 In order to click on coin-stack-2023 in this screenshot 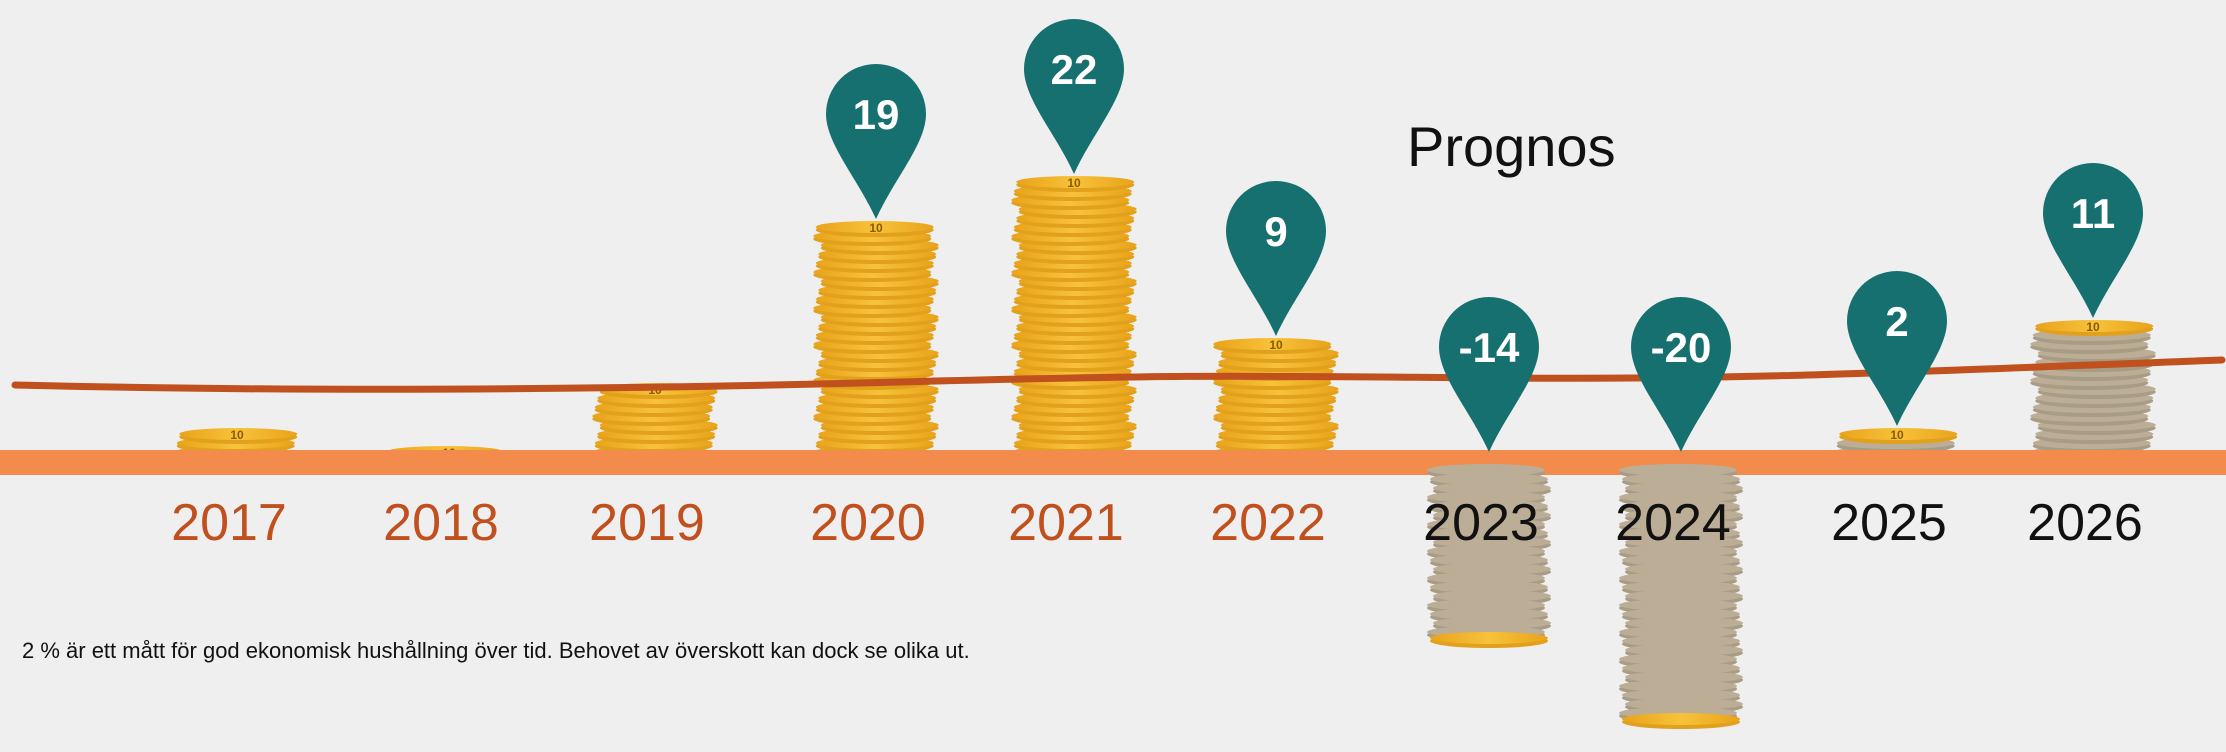, I will do `click(1489, 556)`.